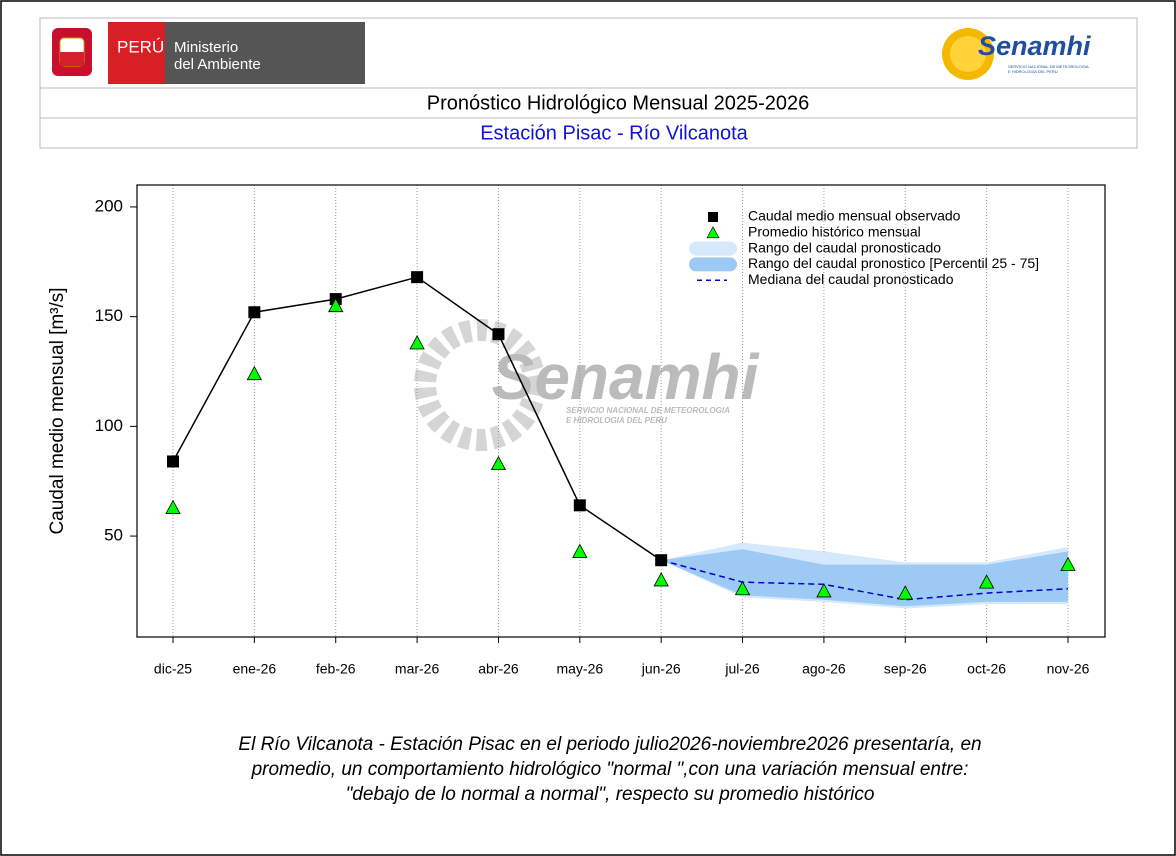 The image size is (1176, 856). I want to click on ministry: del Ambiente, so click(217, 64).